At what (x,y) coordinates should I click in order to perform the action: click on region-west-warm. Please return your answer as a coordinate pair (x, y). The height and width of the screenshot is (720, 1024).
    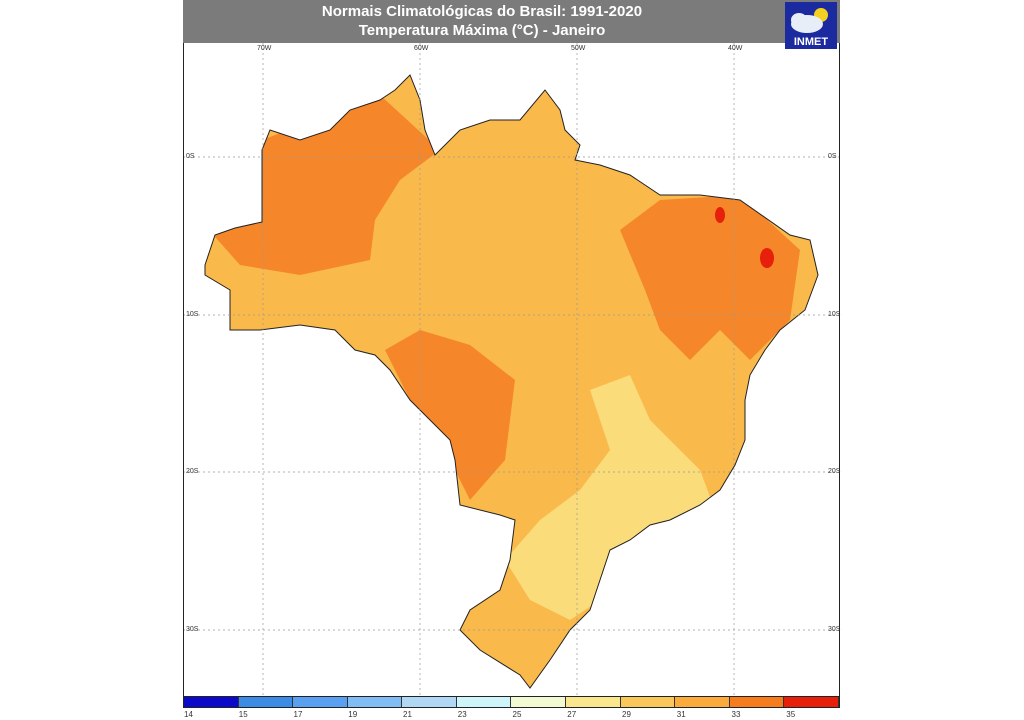
    Looking at the image, I should click on (450, 415).